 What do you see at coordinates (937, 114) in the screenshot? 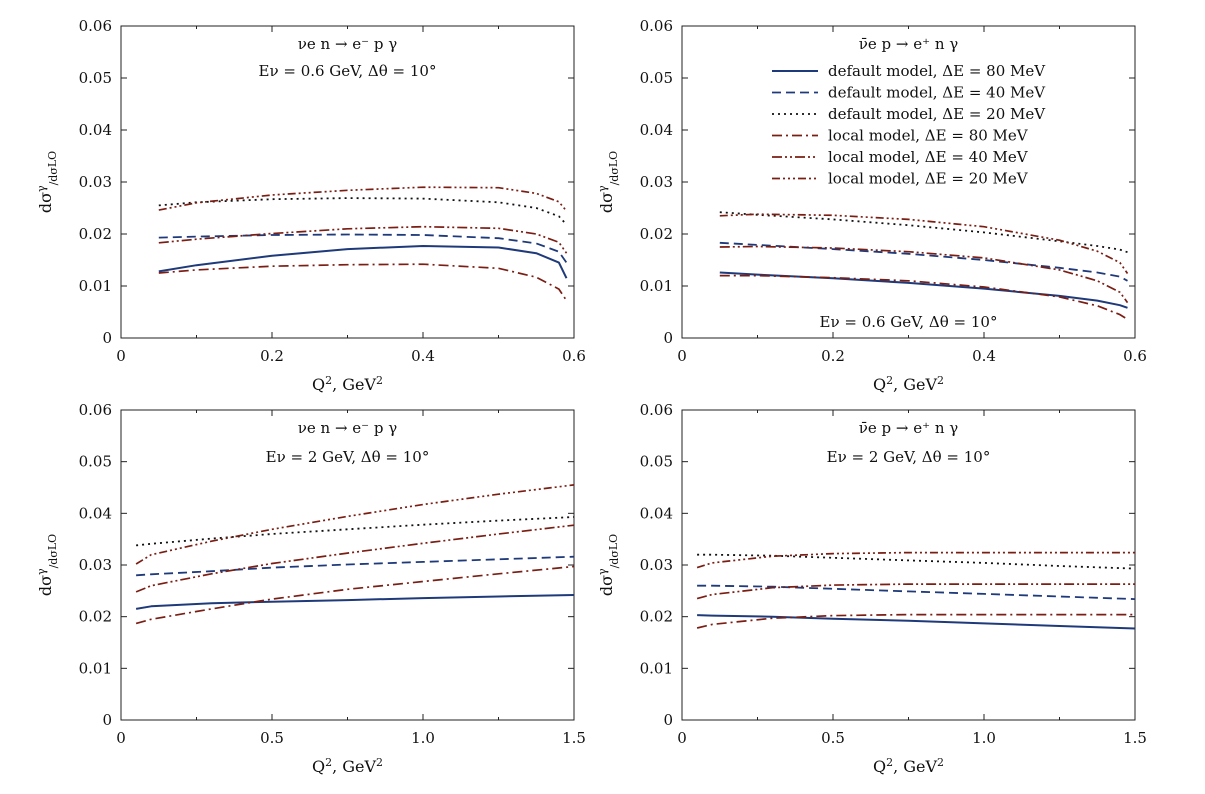
I see `legend-label-3: default model, ΔE = 20 MeV` at bounding box center [937, 114].